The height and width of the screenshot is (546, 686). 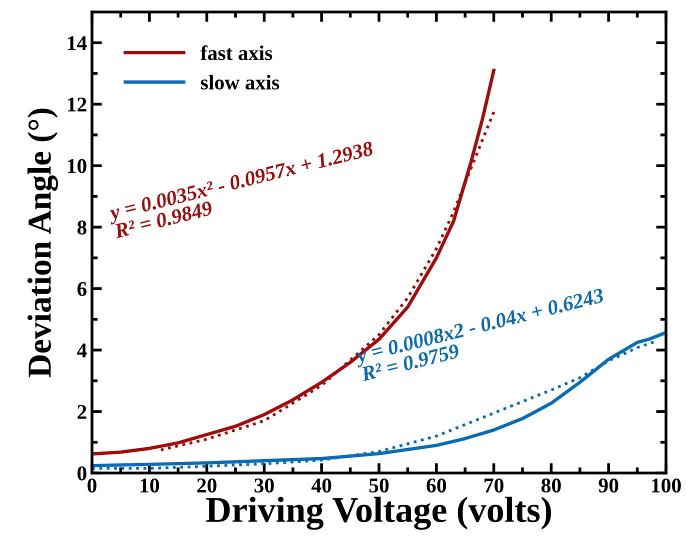 I want to click on x-tick-label: 40, so click(x=321, y=485).